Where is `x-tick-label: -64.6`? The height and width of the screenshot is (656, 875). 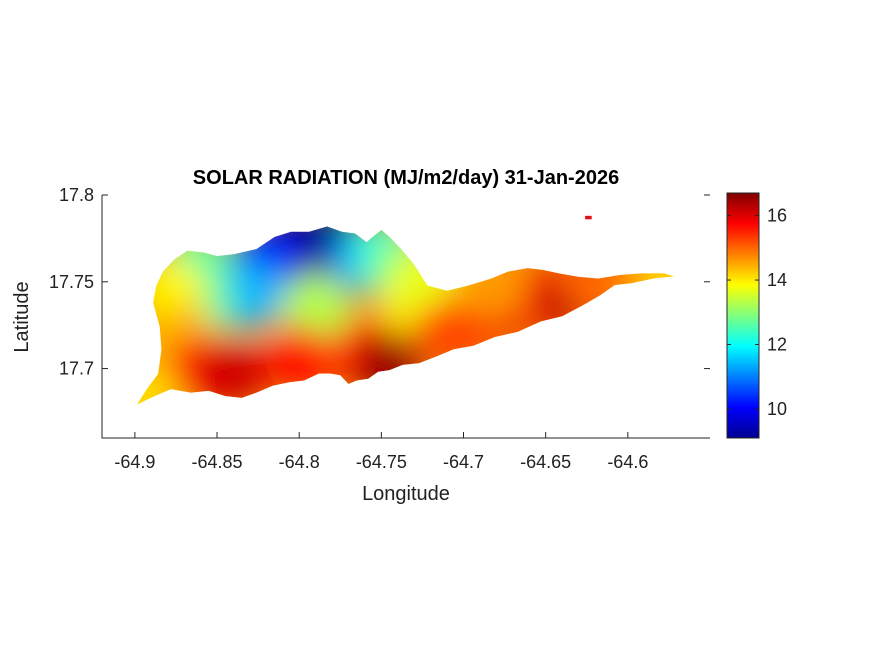 x-tick-label: -64.6 is located at coordinates (627, 462).